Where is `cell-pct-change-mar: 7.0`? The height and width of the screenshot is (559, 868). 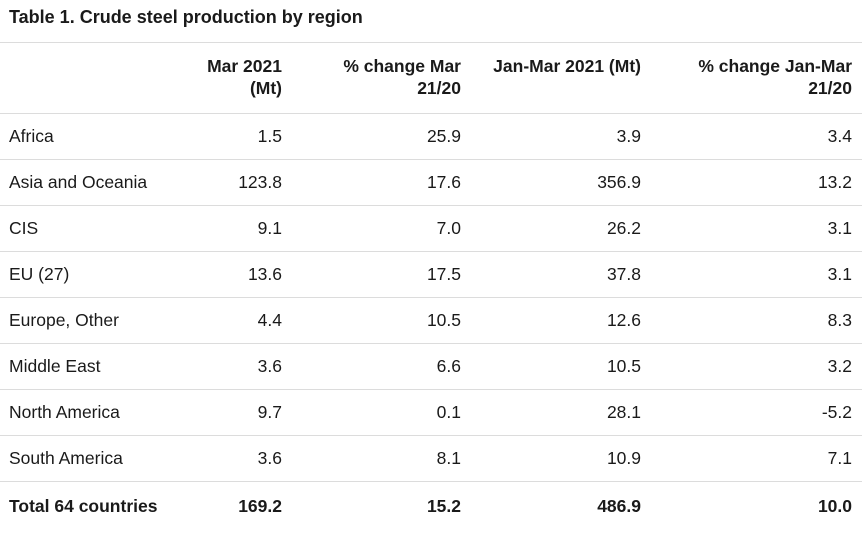
cell-pct-change-mar: 7.0 is located at coordinates (448, 228).